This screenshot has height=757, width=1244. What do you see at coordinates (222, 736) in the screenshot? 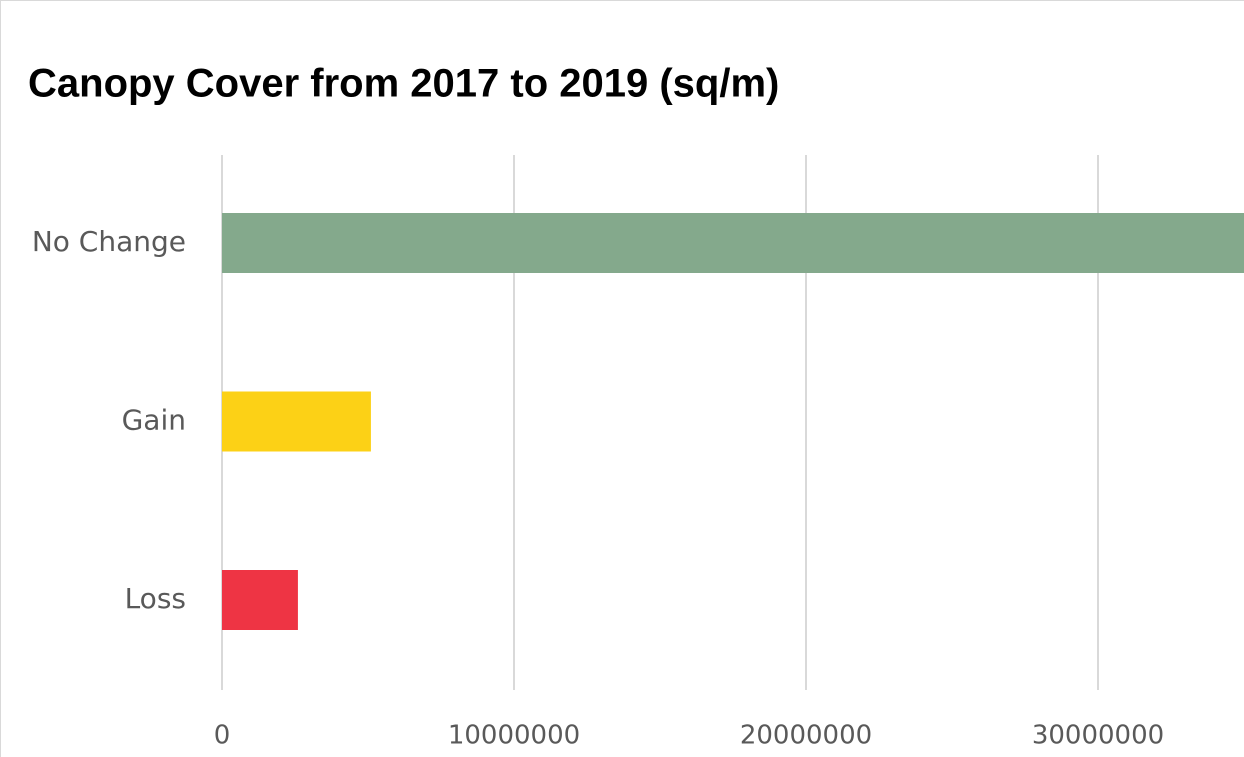
I see `x-tick-label: 0` at bounding box center [222, 736].